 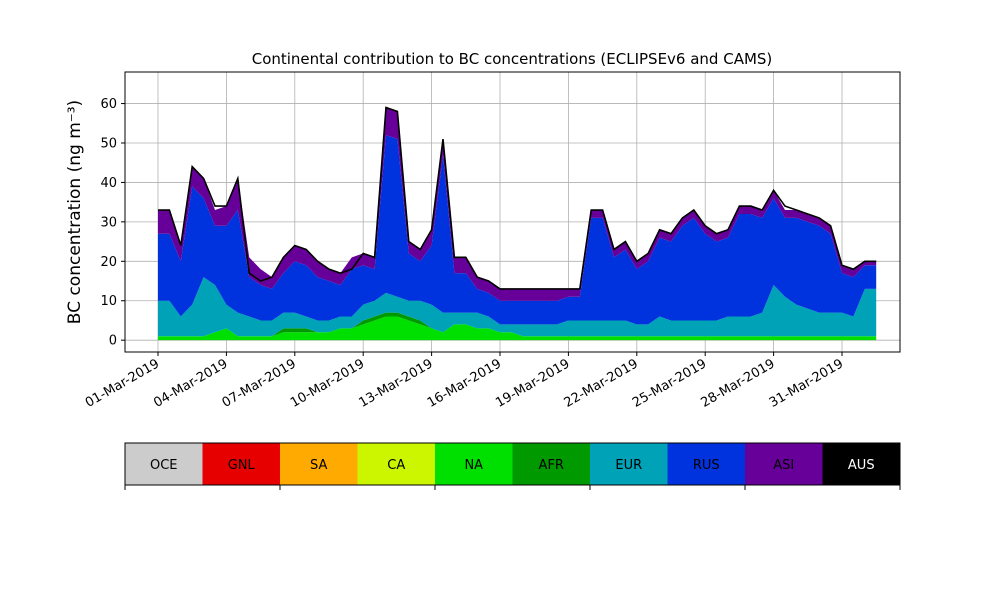 I want to click on area-na, so click(x=517, y=328).